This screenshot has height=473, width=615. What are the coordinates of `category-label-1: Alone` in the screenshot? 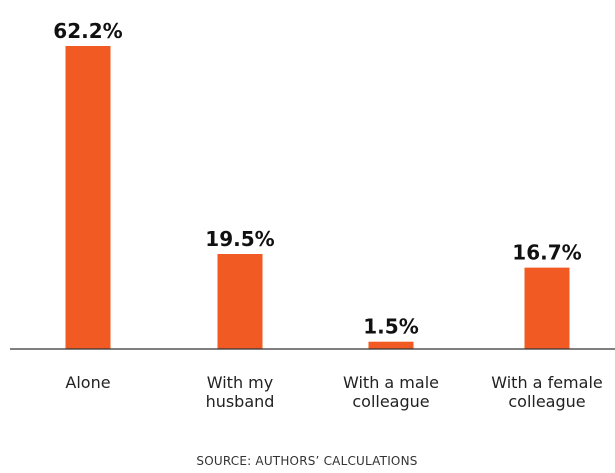 It's located at (87, 382).